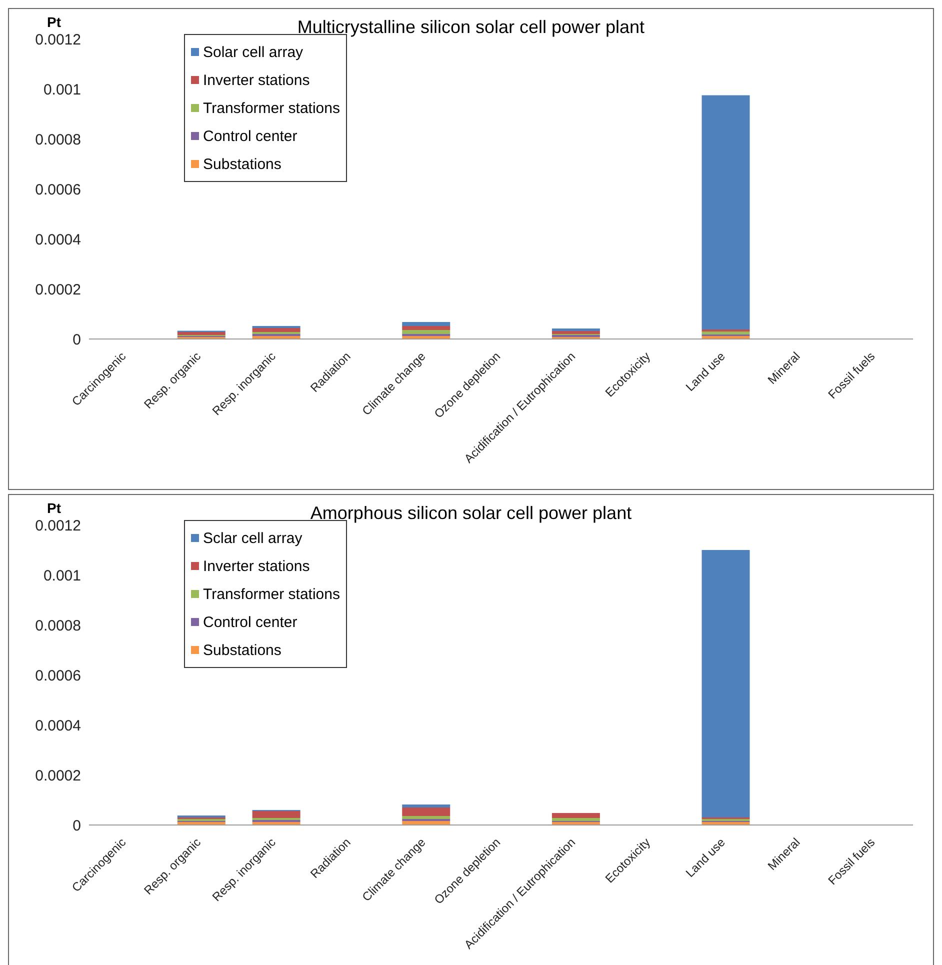 The image size is (942, 965). I want to click on chart-title: Multicrystalline silicon solar cell power plant, so click(471, 27).